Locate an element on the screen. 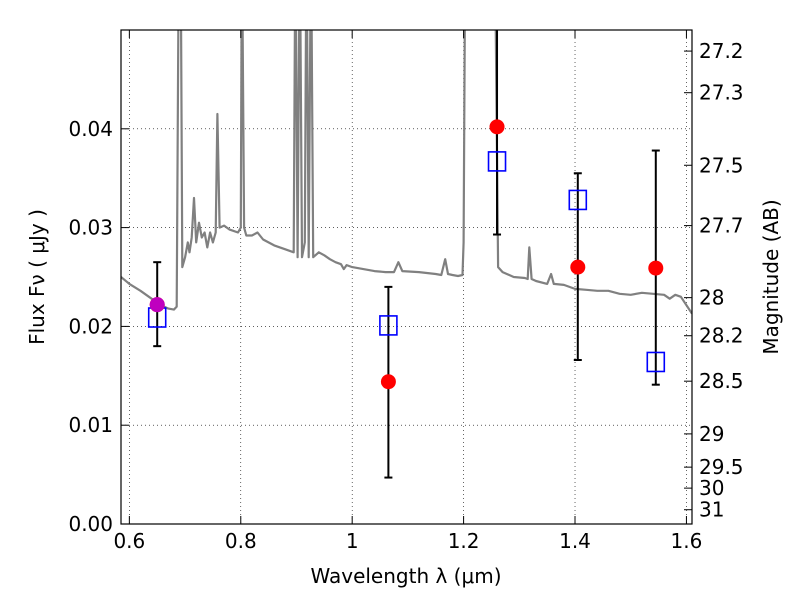 This screenshot has width=800, height=600. y-tick-label: 0.04 is located at coordinates (90, 129).